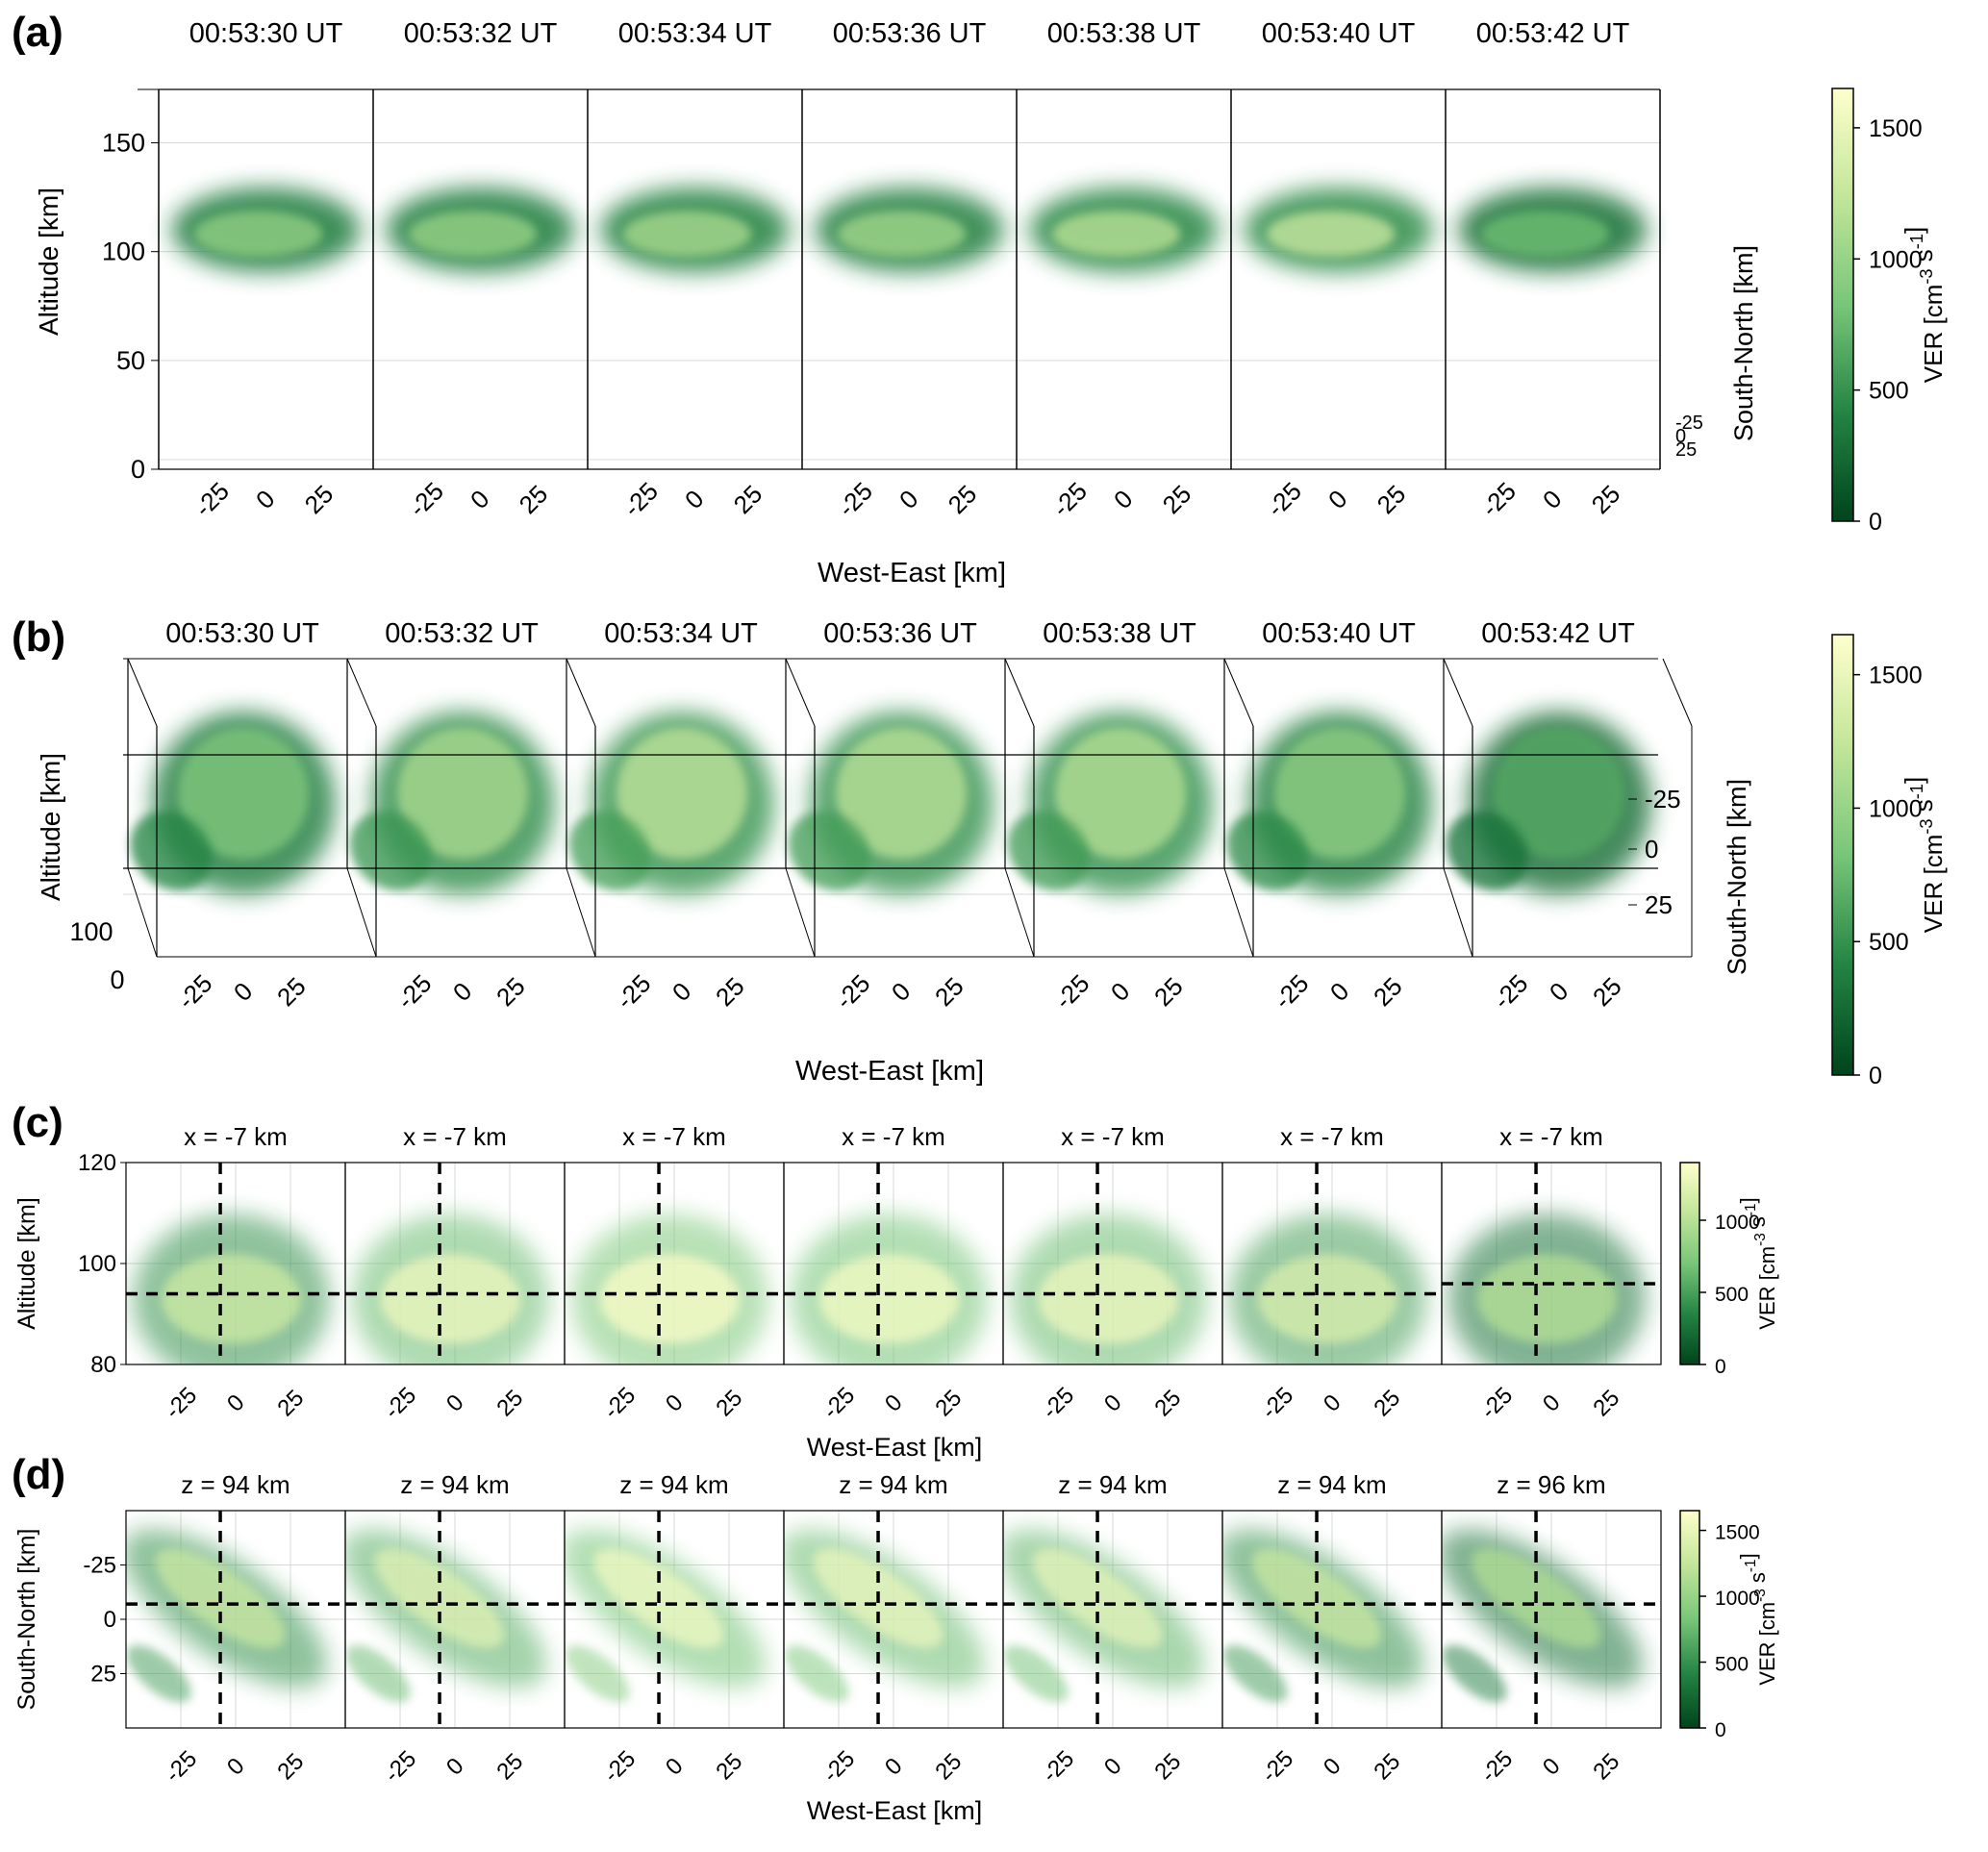 The height and width of the screenshot is (1852, 1988). What do you see at coordinates (266, 33) in the screenshot?
I see `frame-title: 00:53:30 UT` at bounding box center [266, 33].